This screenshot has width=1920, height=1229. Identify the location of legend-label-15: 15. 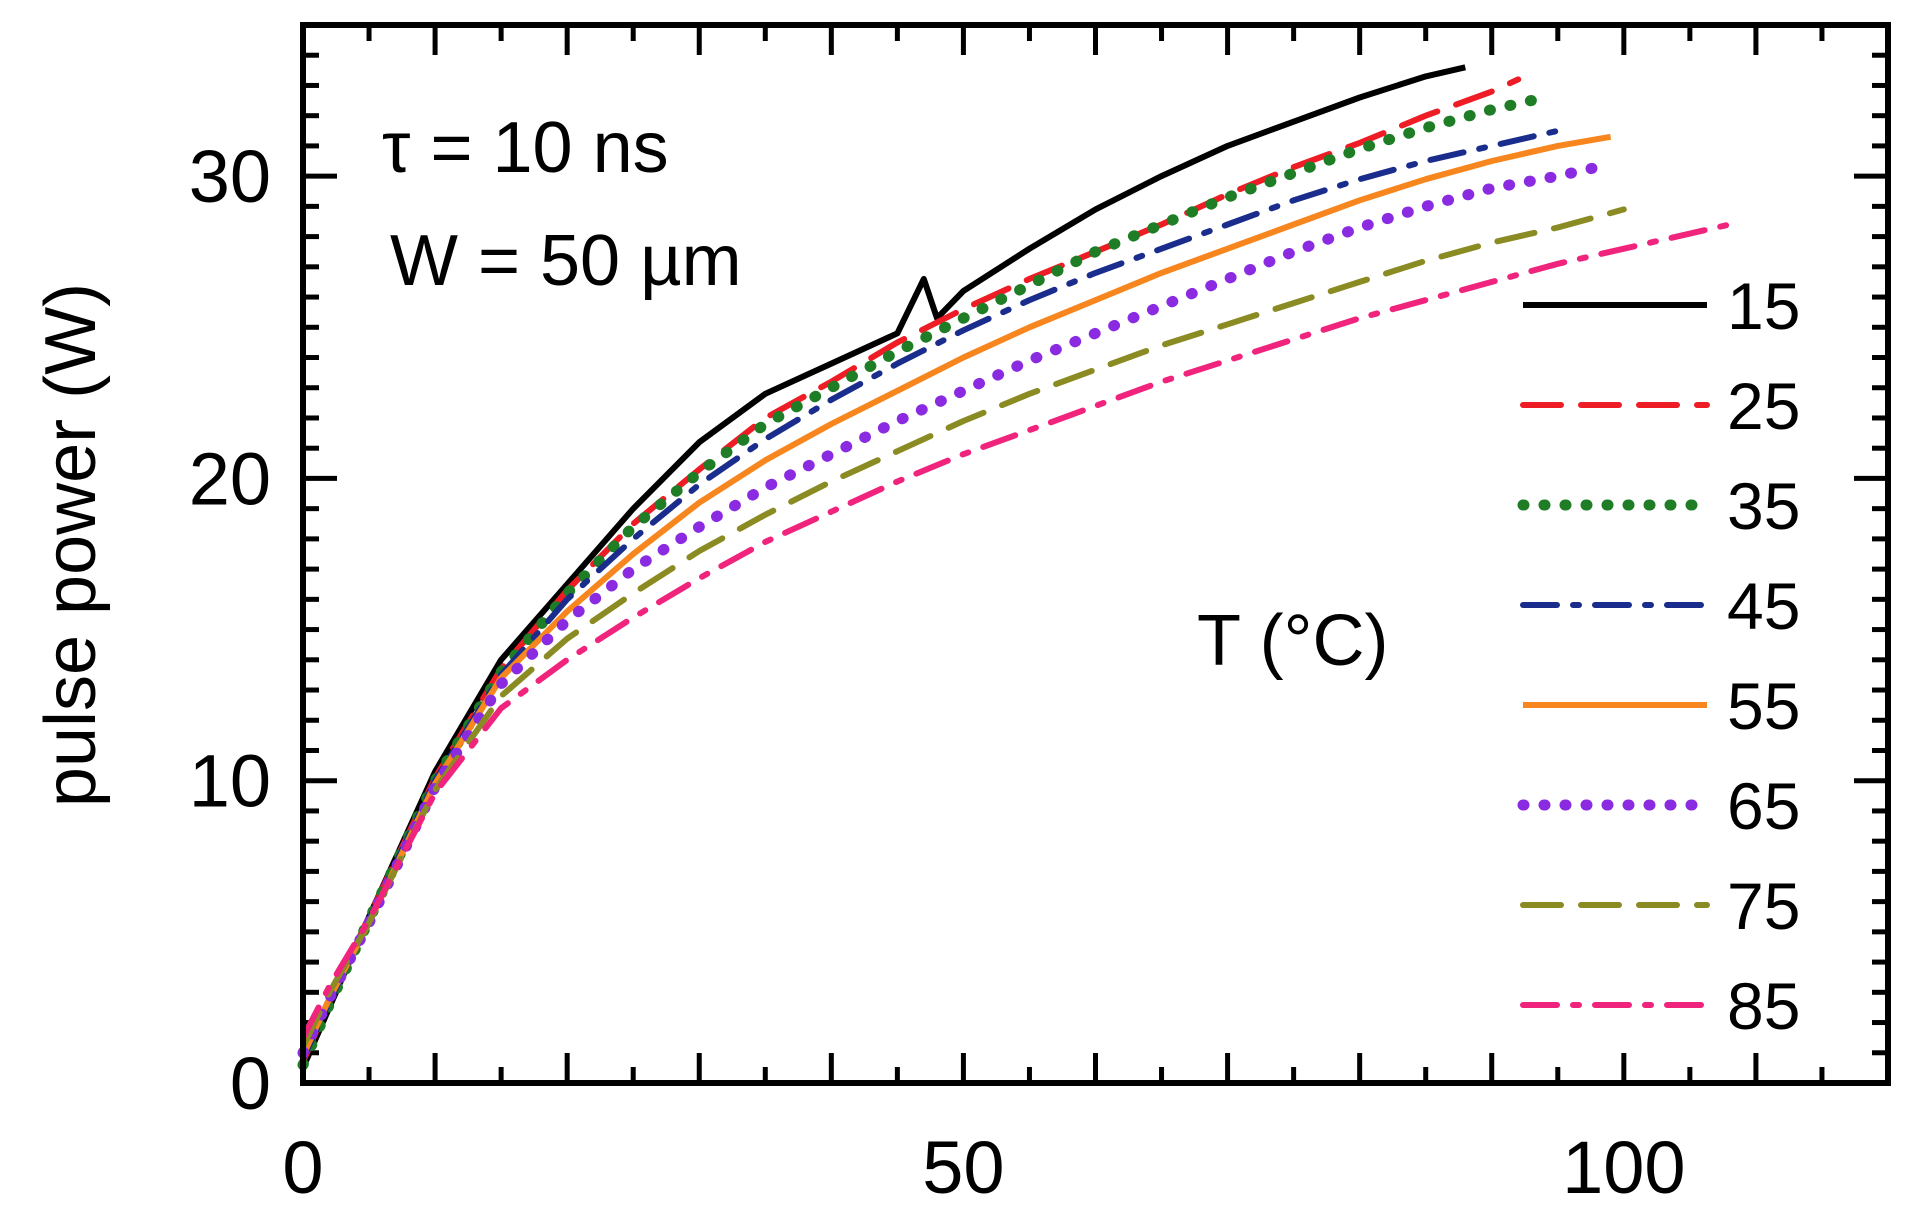
(1763, 306).